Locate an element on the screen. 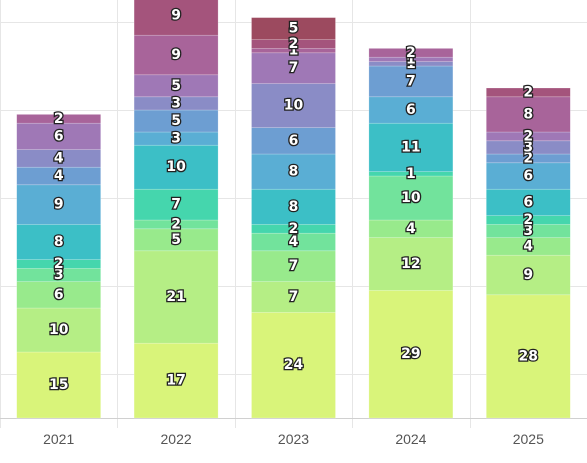 The width and height of the screenshot is (587, 463). segment-value-label: 11 is located at coordinates (410, 147).